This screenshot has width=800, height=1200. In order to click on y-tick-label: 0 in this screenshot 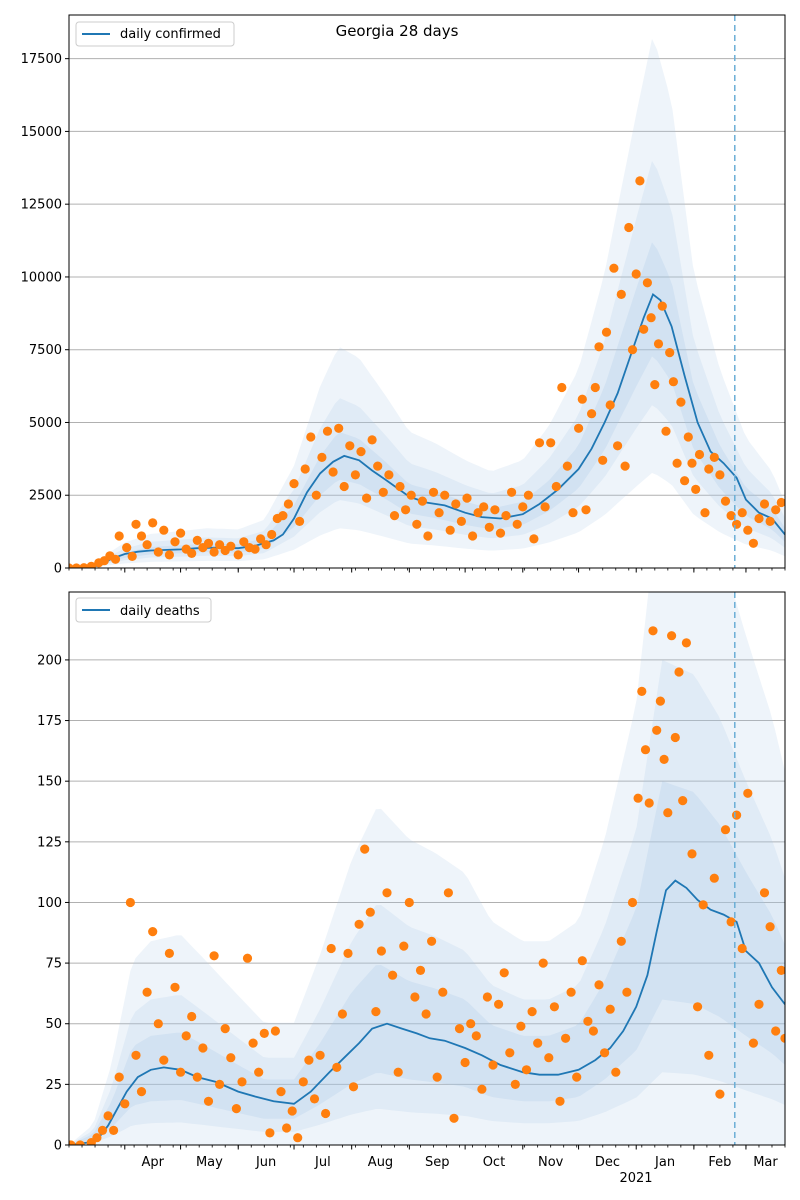, I will do `click(58, 569)`.